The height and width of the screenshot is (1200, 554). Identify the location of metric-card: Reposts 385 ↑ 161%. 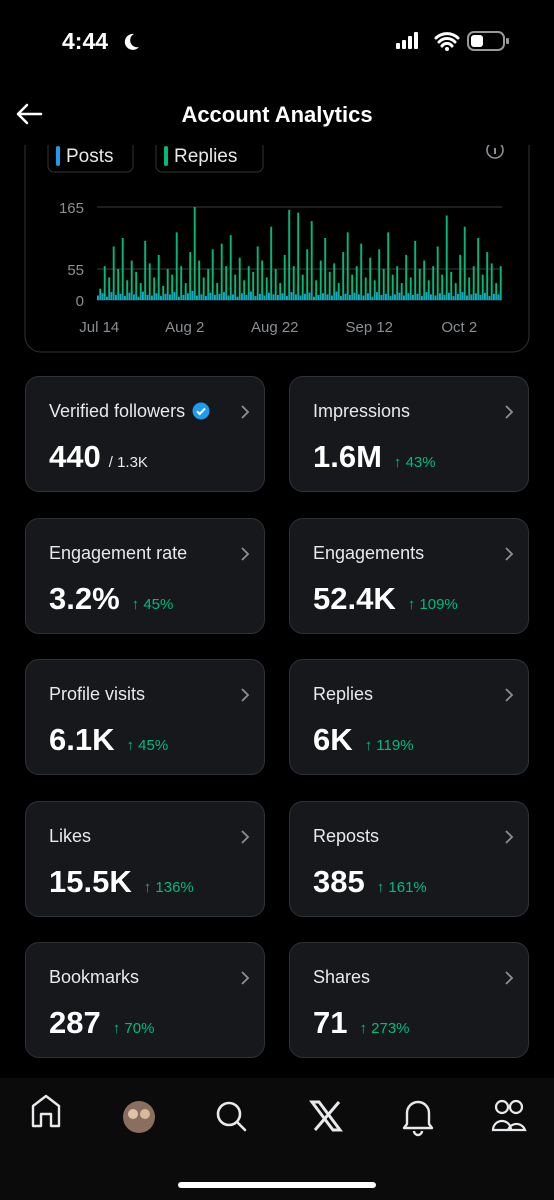
(409, 858).